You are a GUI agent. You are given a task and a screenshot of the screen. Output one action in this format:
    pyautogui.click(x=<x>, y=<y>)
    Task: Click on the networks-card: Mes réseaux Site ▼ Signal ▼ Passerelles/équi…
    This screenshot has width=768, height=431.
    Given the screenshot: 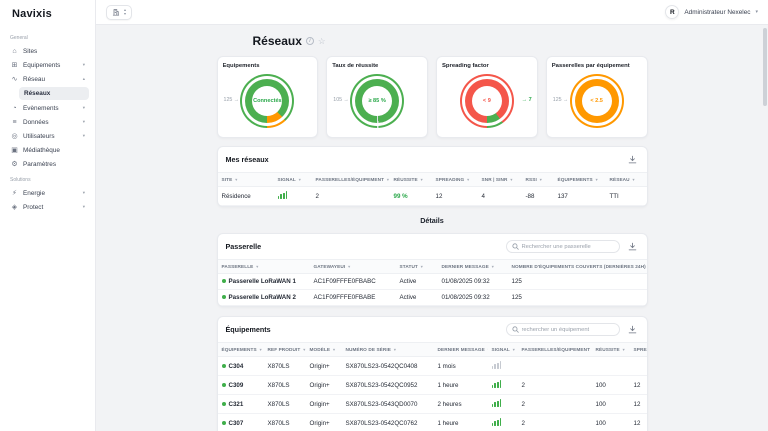 What is the action you would take?
    pyautogui.click(x=432, y=176)
    